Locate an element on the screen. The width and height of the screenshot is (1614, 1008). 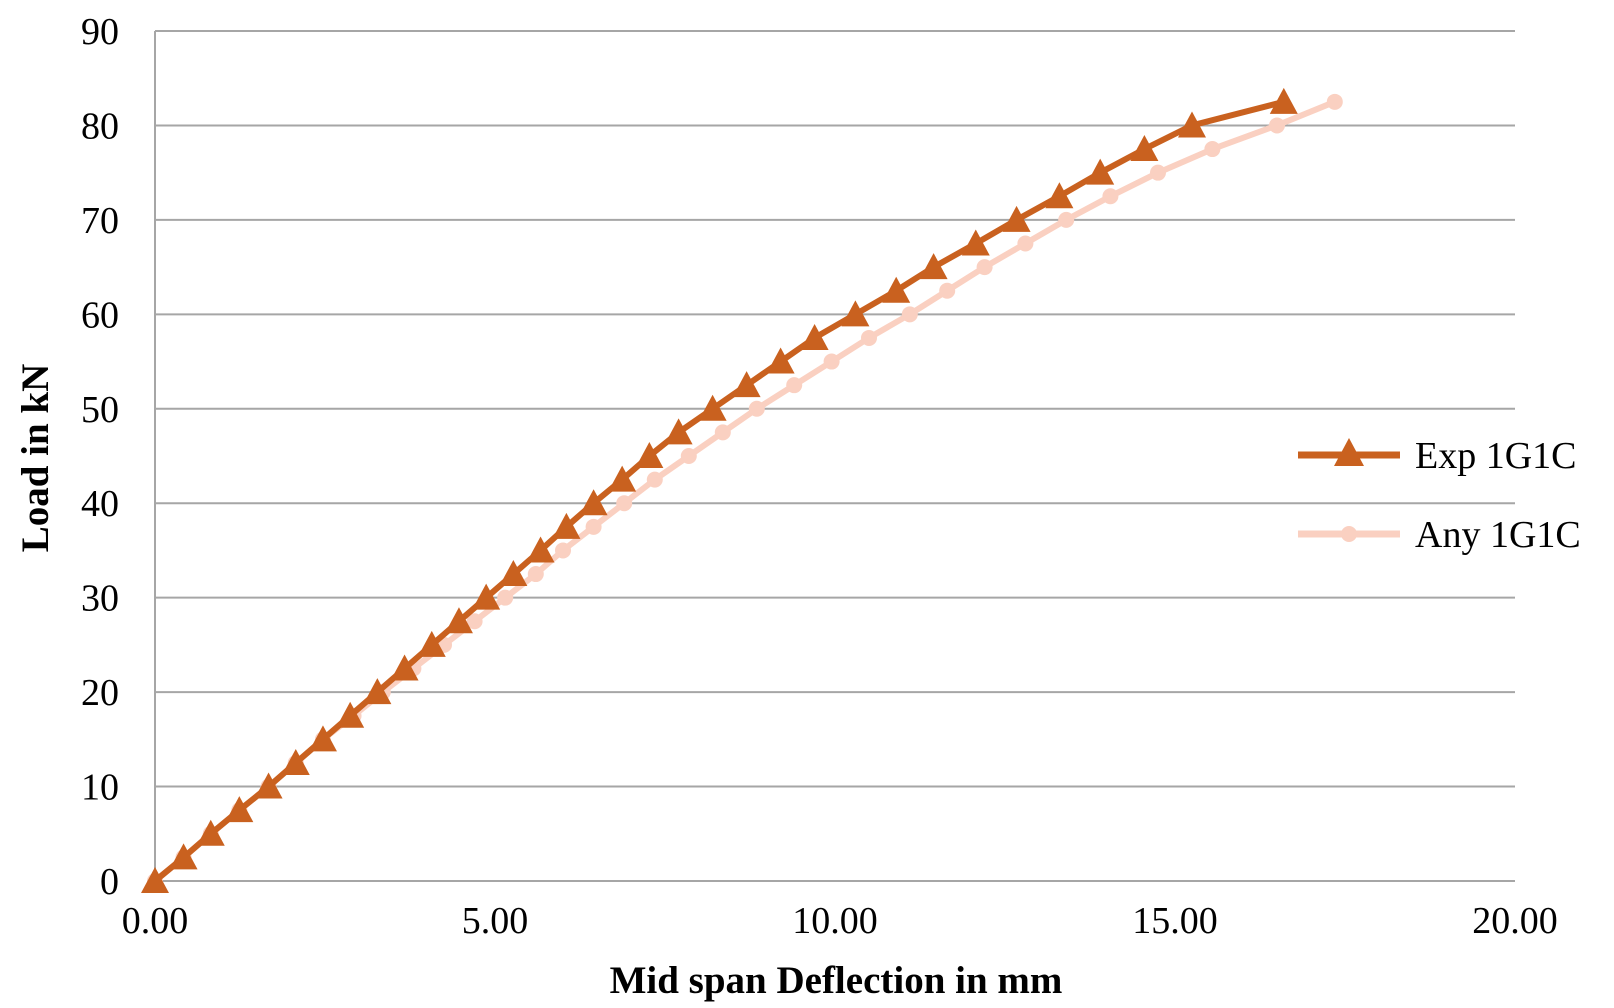
legend: Exp 1G1C Any 1G1C is located at coordinates (1439, 495).